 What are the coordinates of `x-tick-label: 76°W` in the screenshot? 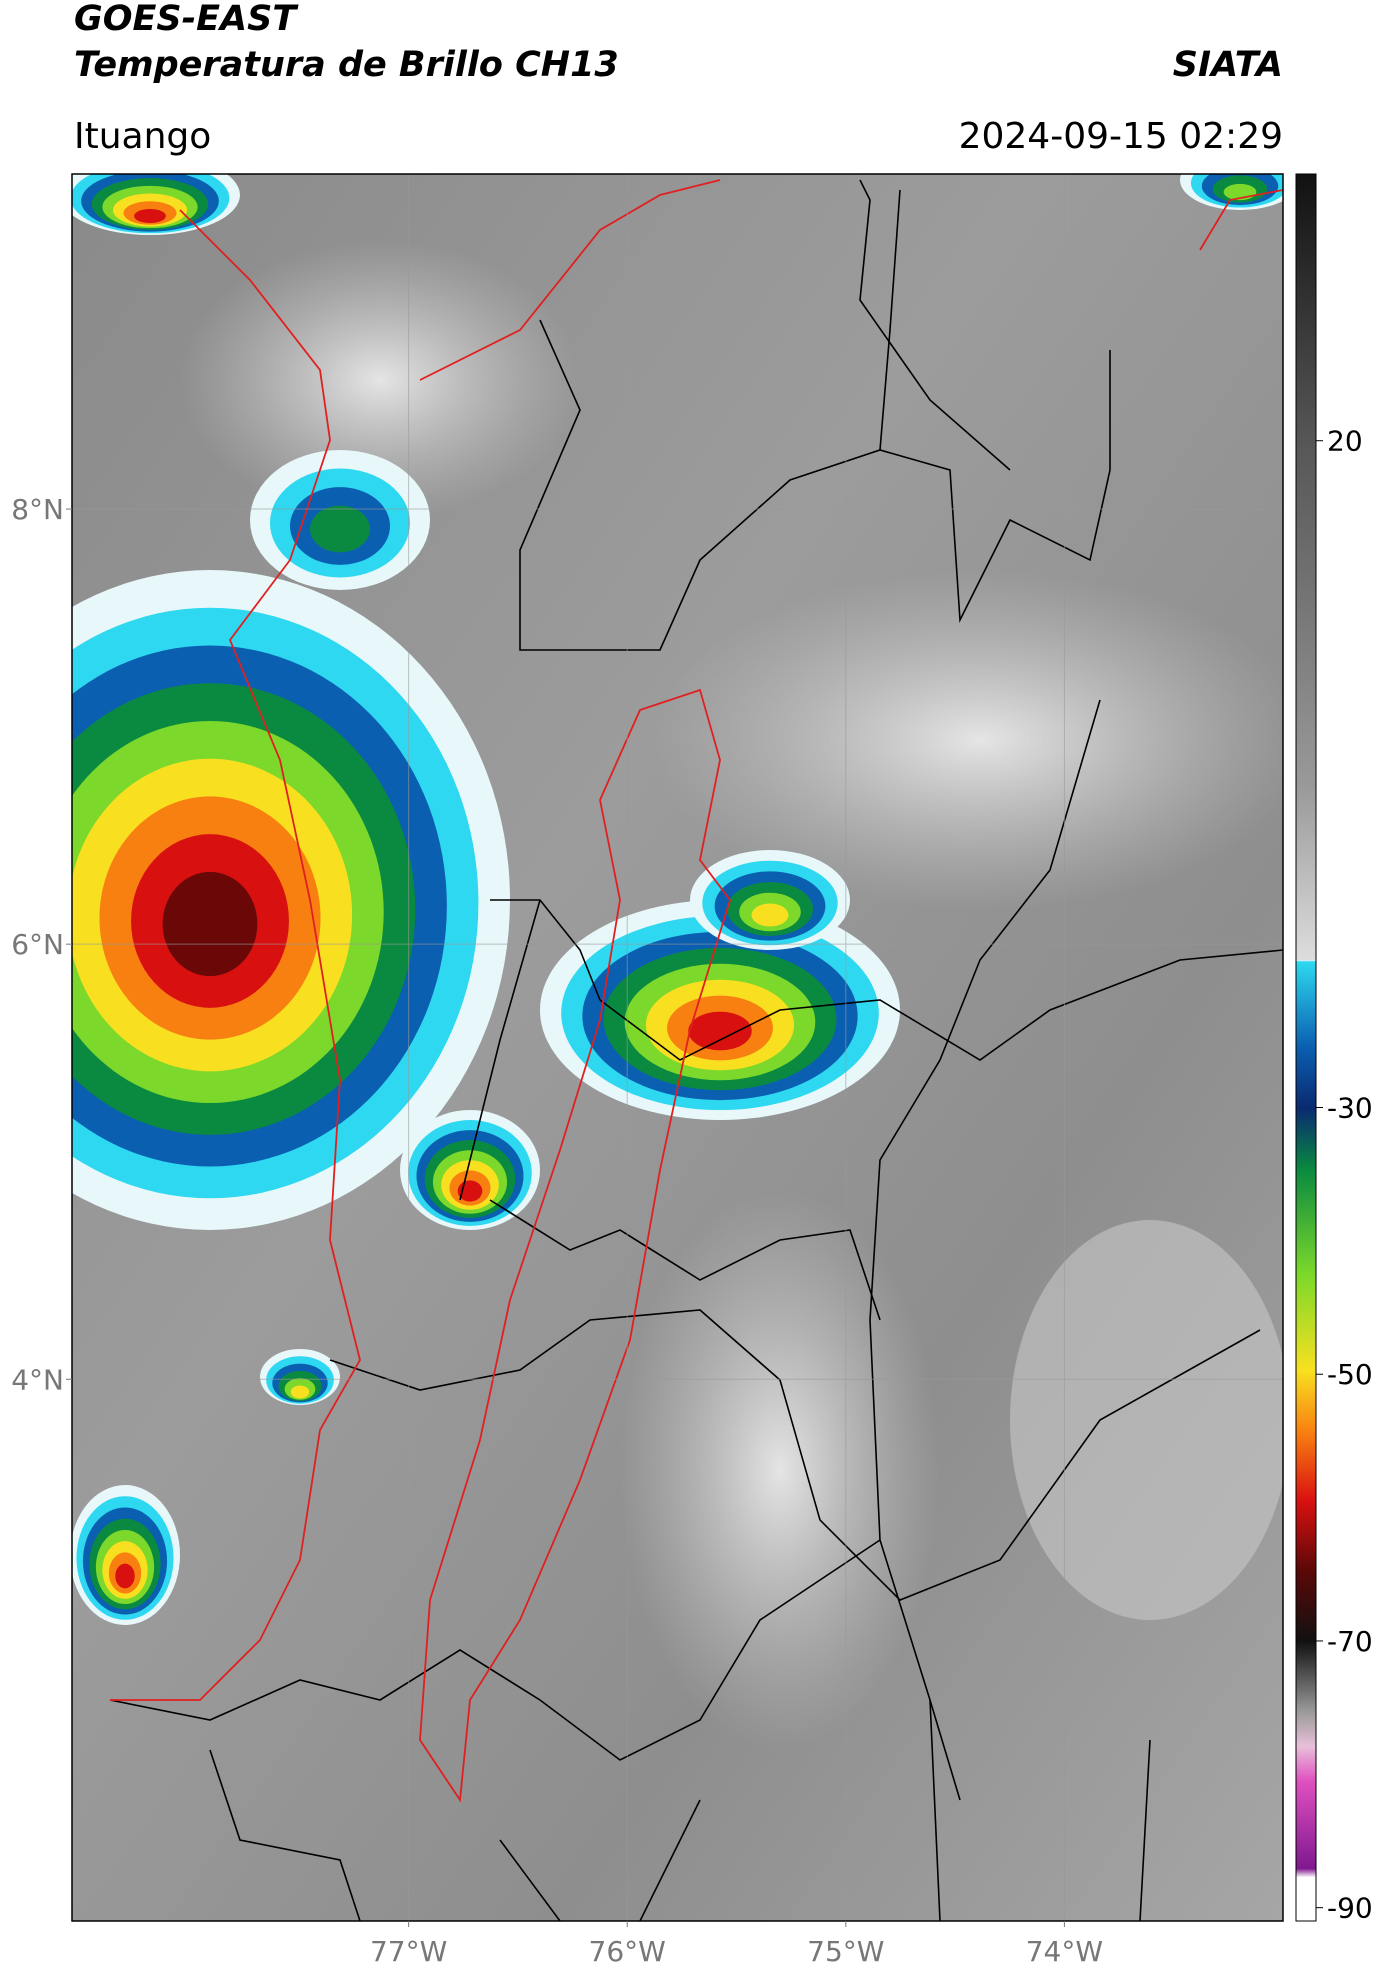 It's located at (627, 1951).